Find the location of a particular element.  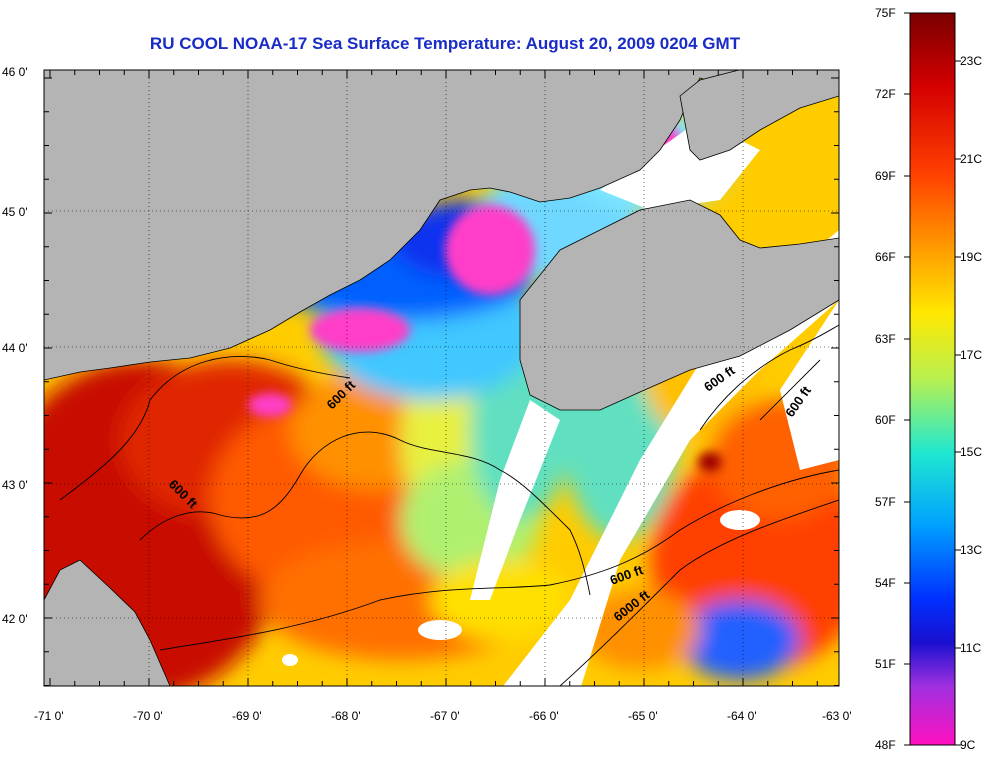

lon-label: -68 0' is located at coordinates (346, 716).